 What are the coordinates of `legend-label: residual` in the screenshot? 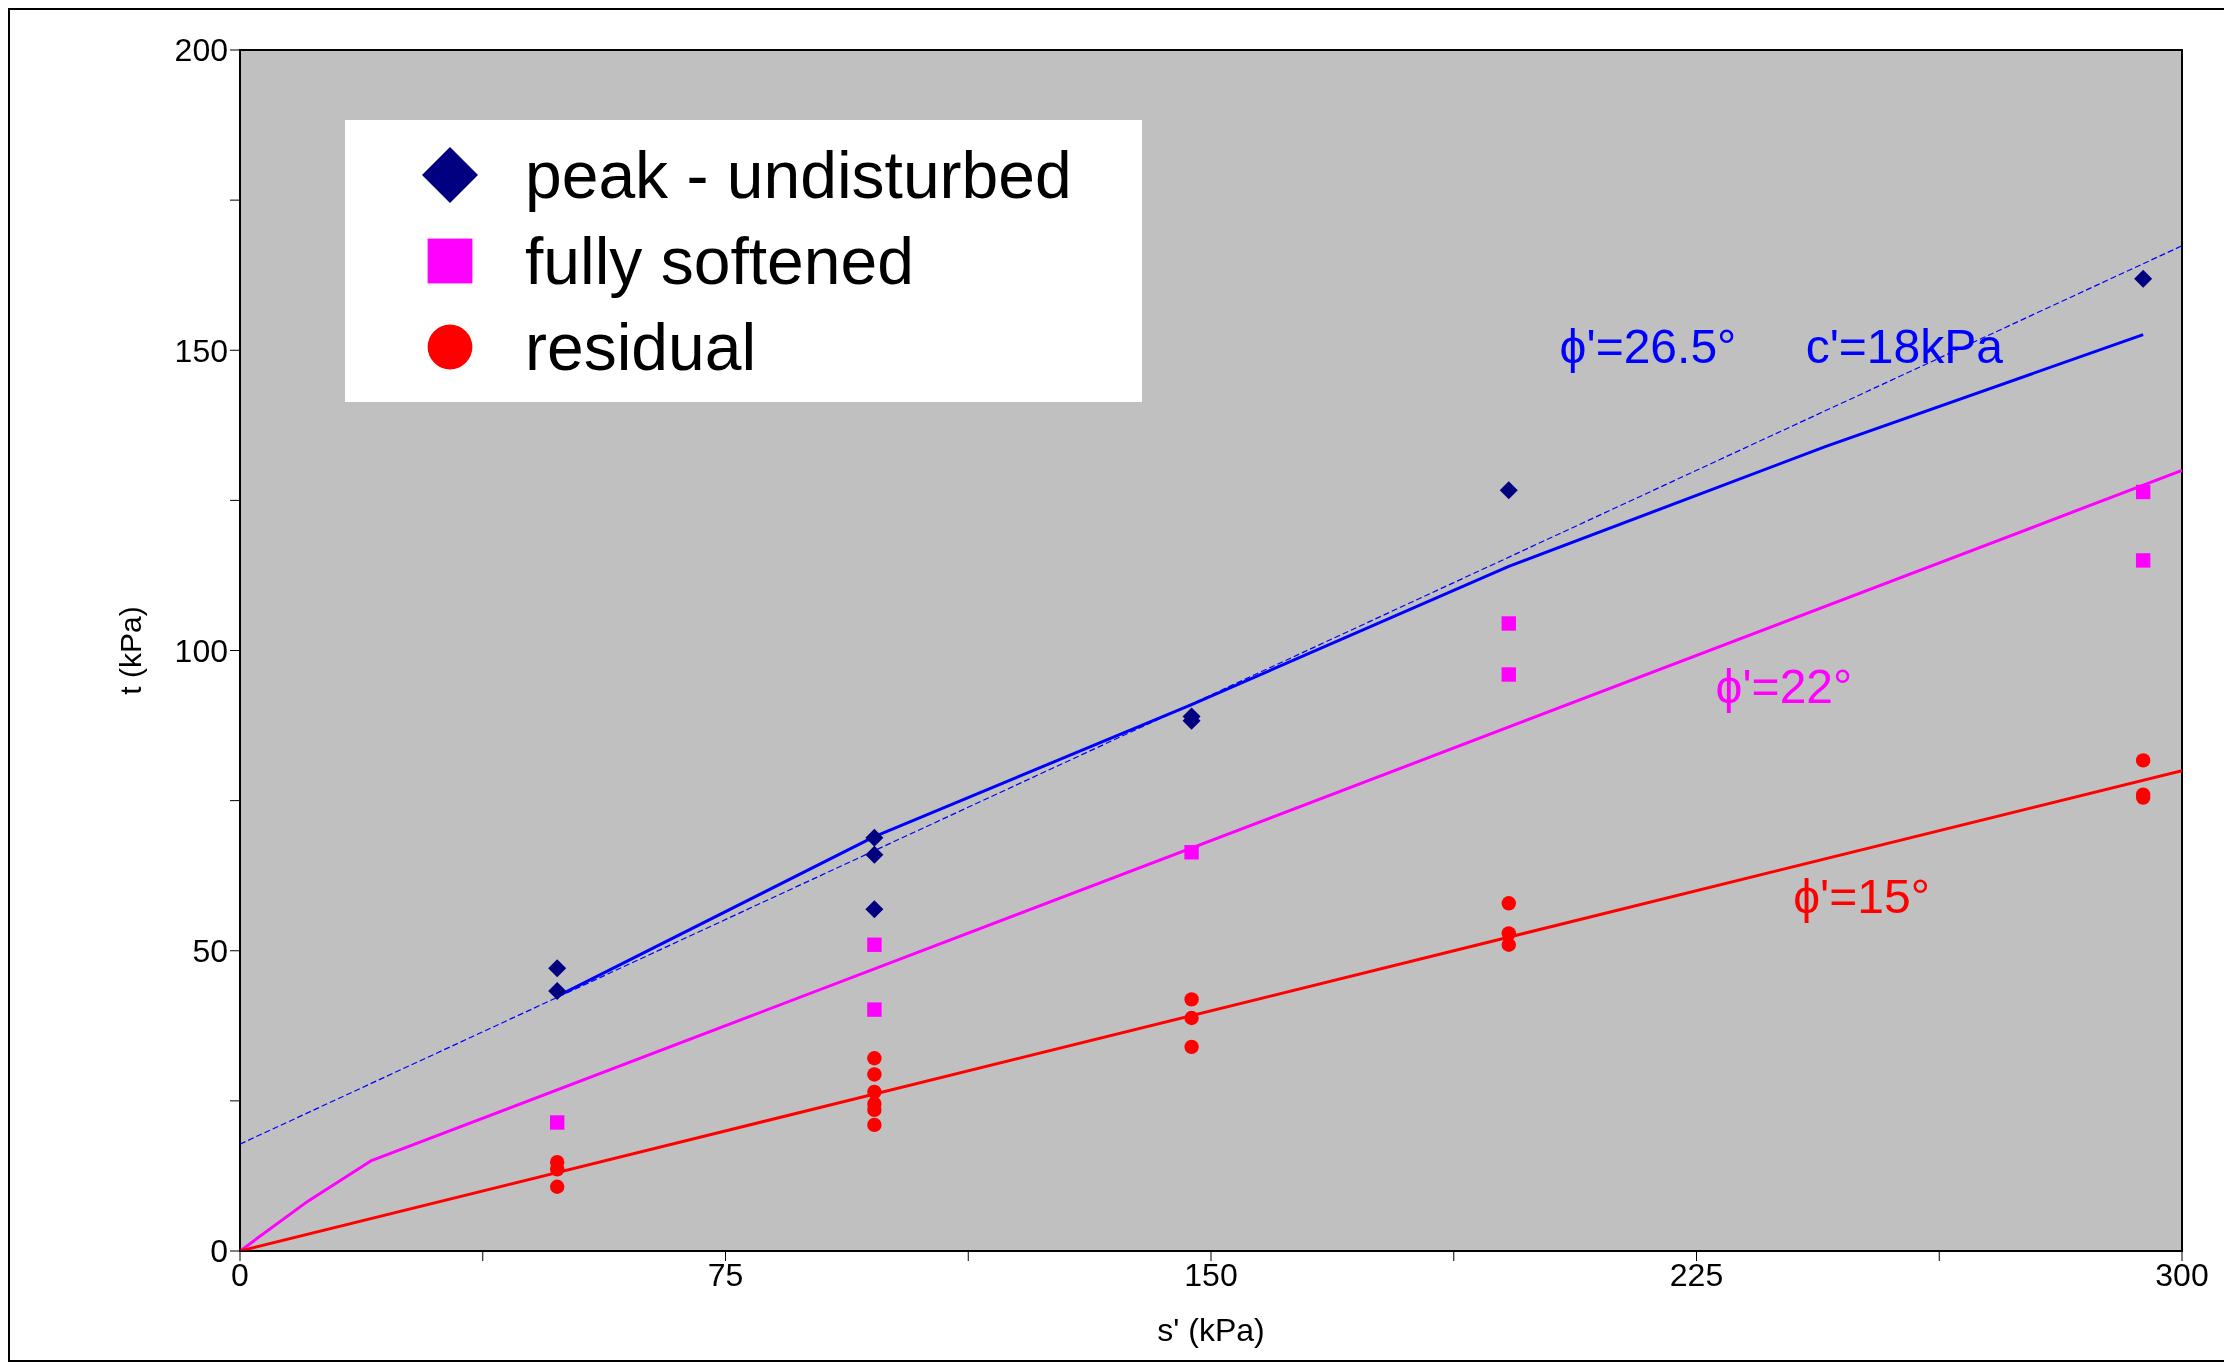 It's located at (641, 347).